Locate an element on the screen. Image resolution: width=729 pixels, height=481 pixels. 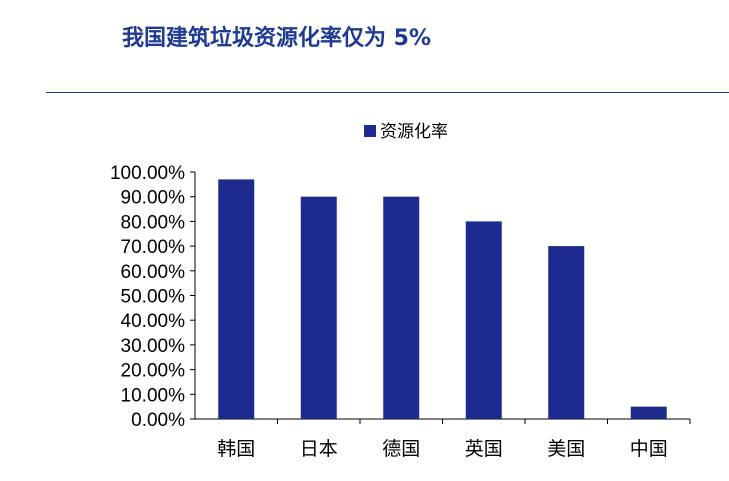
y-tick-label: 60.00% is located at coordinates (153, 272).